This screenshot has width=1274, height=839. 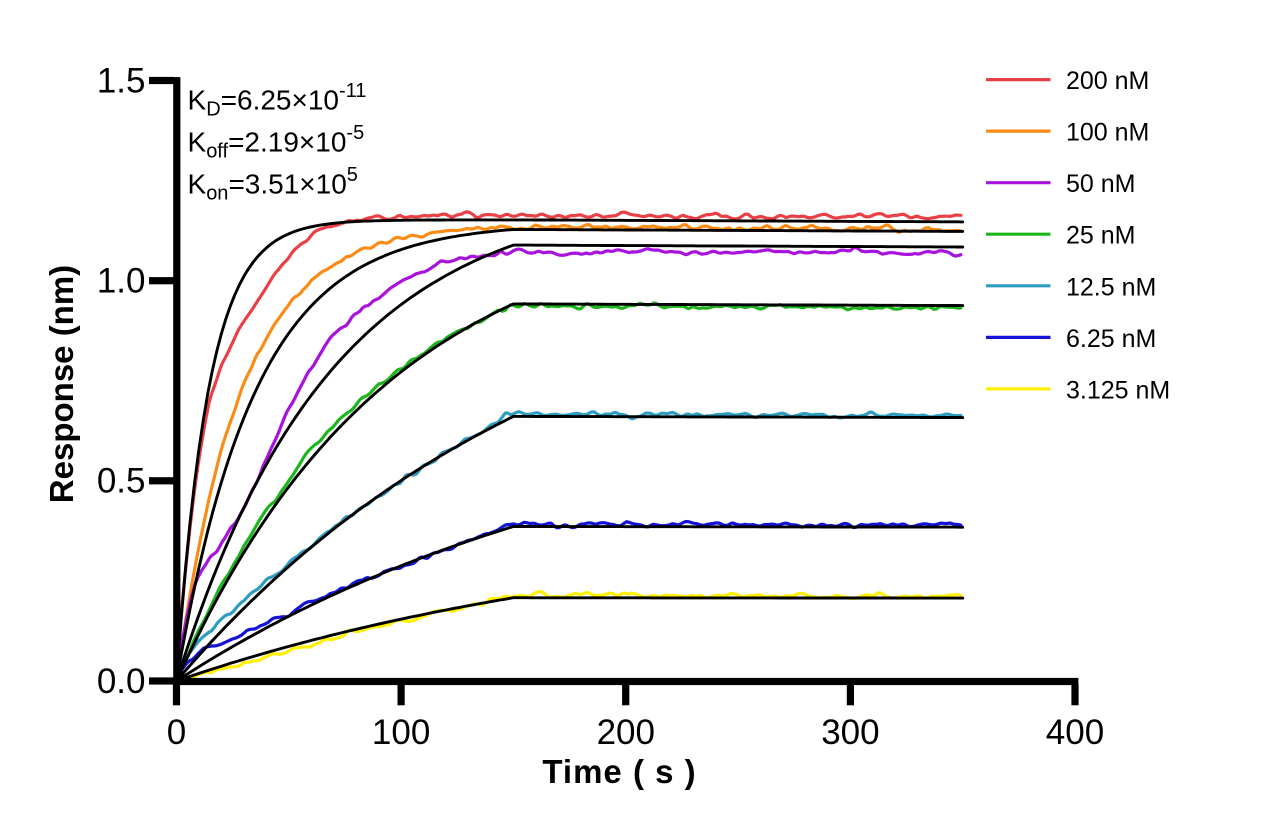 I want to click on svg-text: 0.5, so click(x=121, y=481).